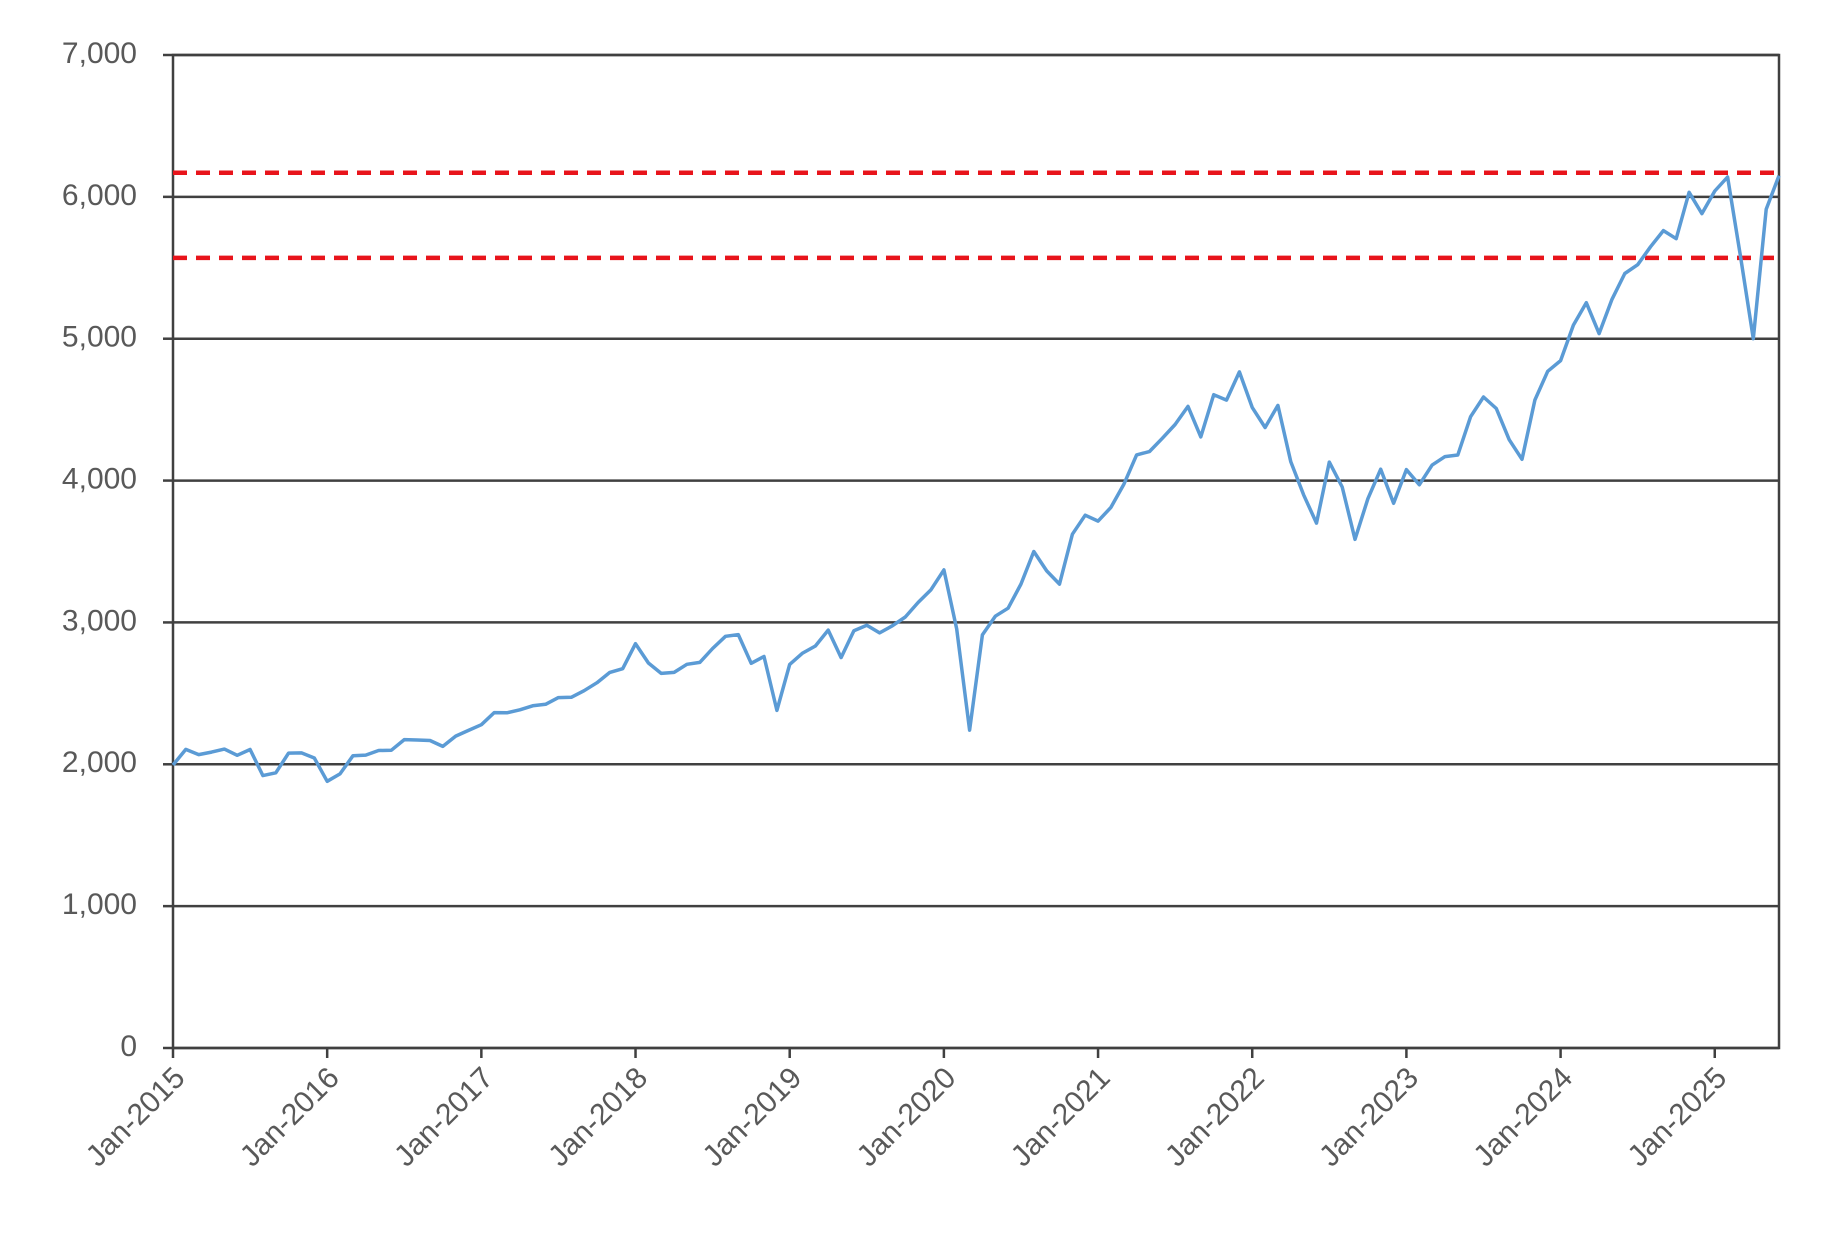  What do you see at coordinates (752, 1117) in the screenshot?
I see `x-tick-label: Jan-2019` at bounding box center [752, 1117].